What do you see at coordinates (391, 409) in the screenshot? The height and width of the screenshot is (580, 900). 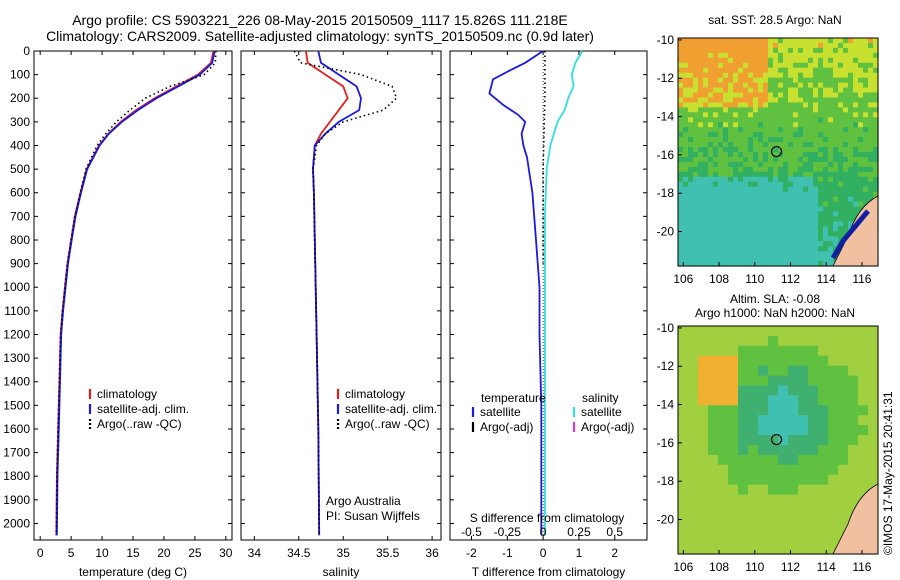 I see `legend-entry: satellite-adj. clim.` at bounding box center [391, 409].